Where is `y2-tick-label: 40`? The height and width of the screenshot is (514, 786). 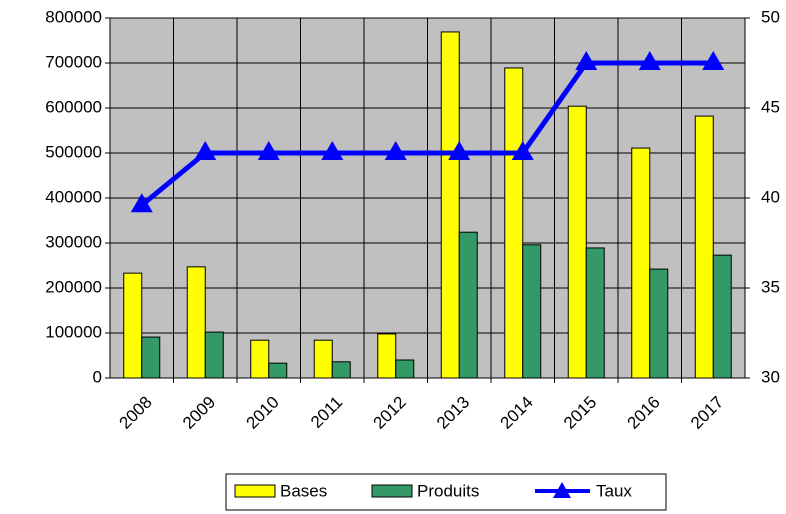 y2-tick-label: 40 is located at coordinates (770, 196).